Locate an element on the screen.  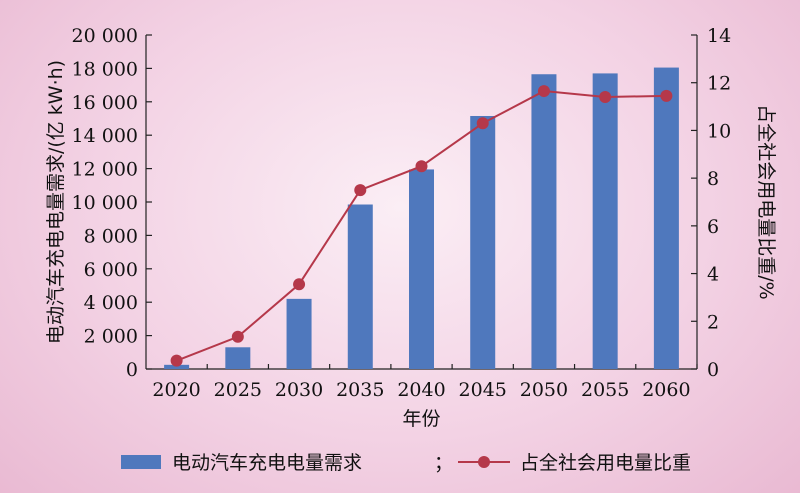
left-tick-label: 14 000 is located at coordinates (105, 136).